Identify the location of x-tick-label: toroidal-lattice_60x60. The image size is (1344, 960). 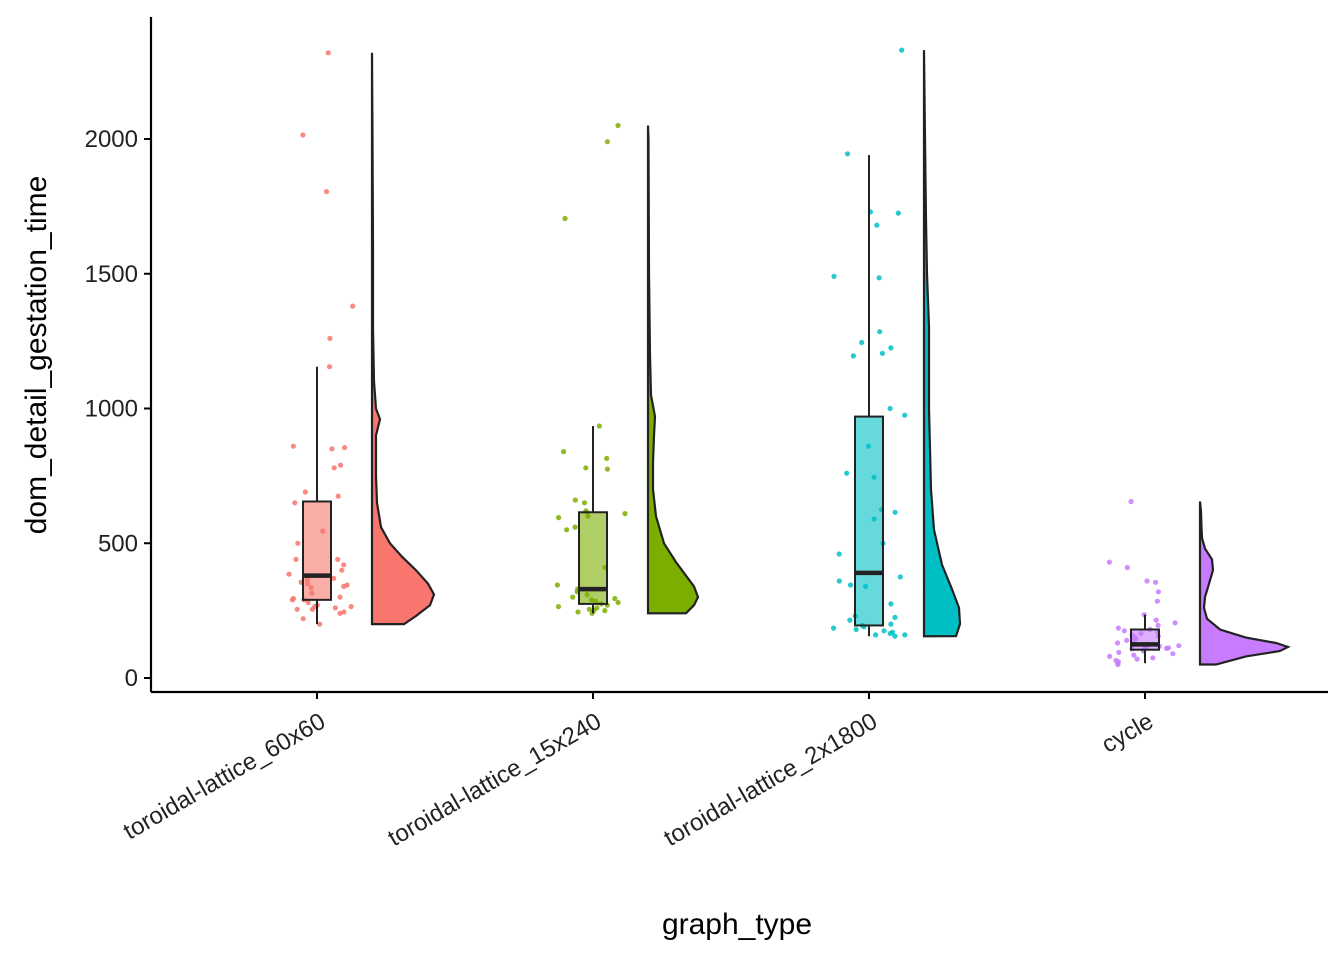
(224, 776).